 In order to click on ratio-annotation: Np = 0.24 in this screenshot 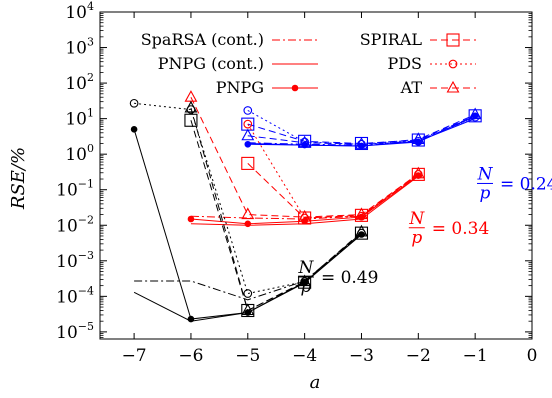, I will do `click(514, 183)`.